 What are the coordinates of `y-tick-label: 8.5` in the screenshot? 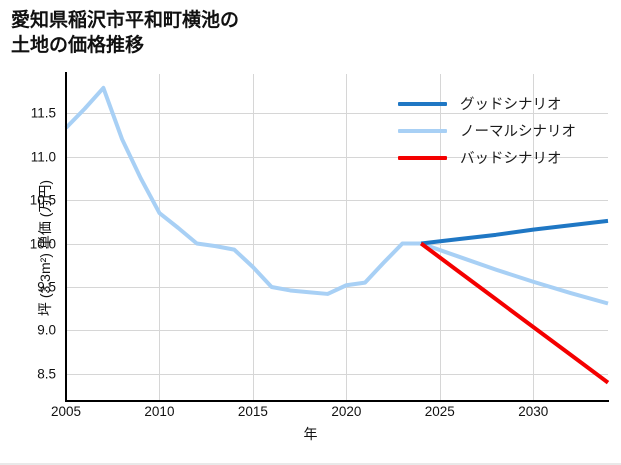 It's located at (46, 374).